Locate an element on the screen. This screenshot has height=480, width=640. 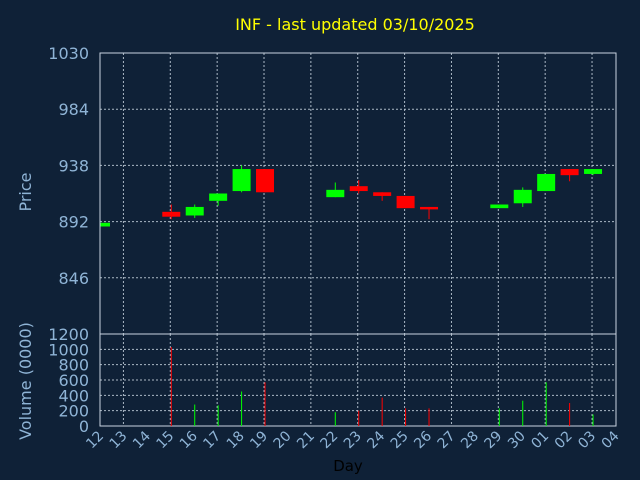
volume-axis-label: Volume (0000) is located at coordinates (25, 381).